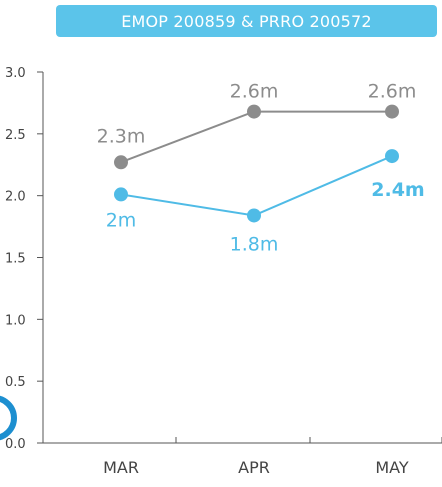 This screenshot has height=487, width=442. What do you see at coordinates (15, 444) in the screenshot?
I see `y-tick-label: 0.0` at bounding box center [15, 444].